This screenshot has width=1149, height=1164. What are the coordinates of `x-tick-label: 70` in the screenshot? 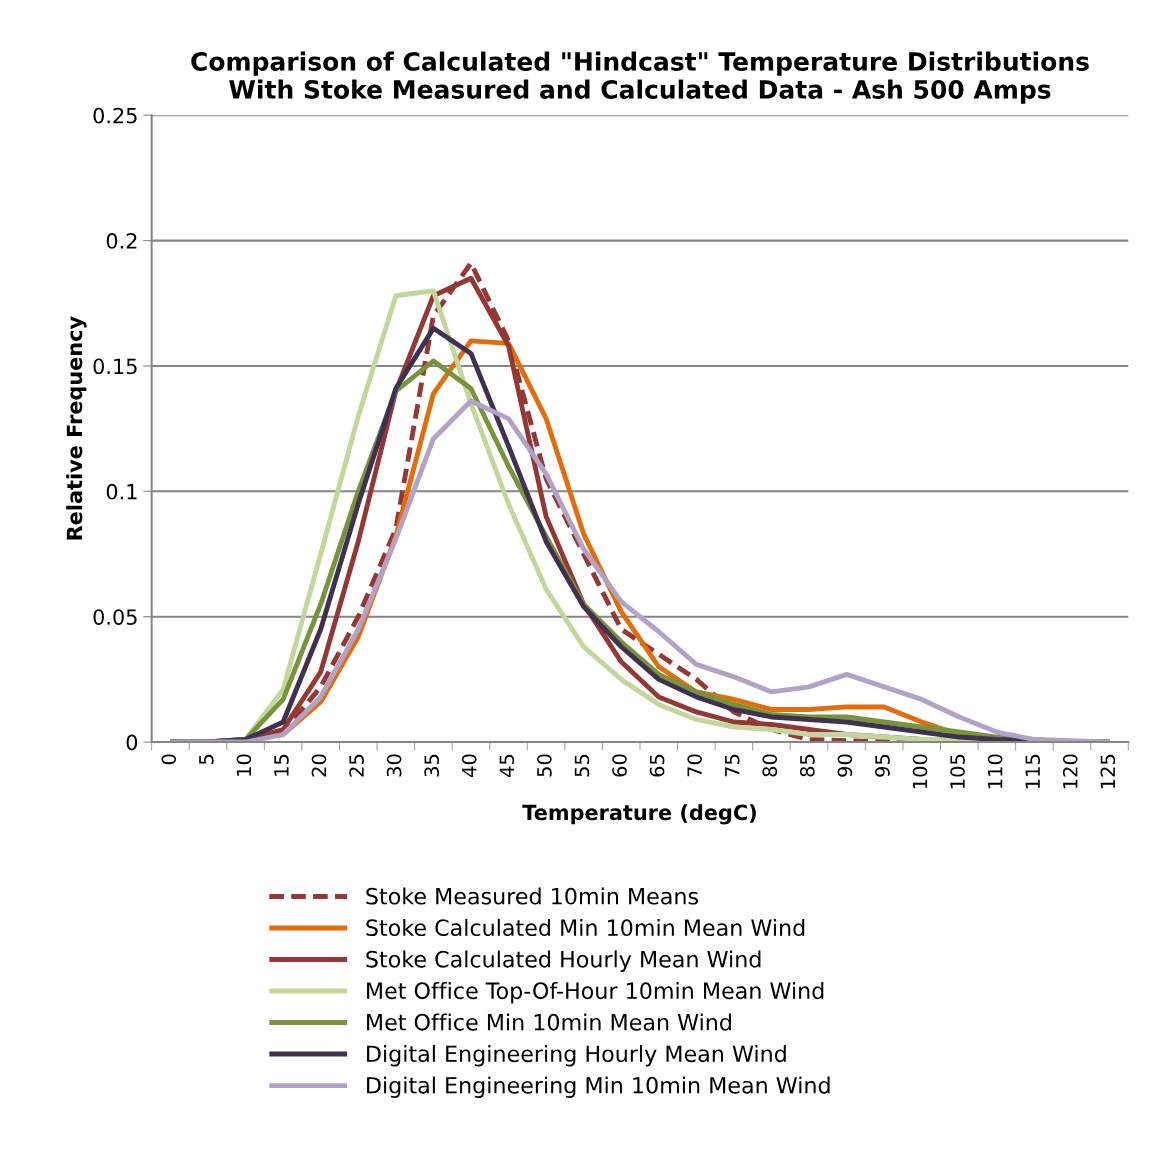 It's located at (694, 765).